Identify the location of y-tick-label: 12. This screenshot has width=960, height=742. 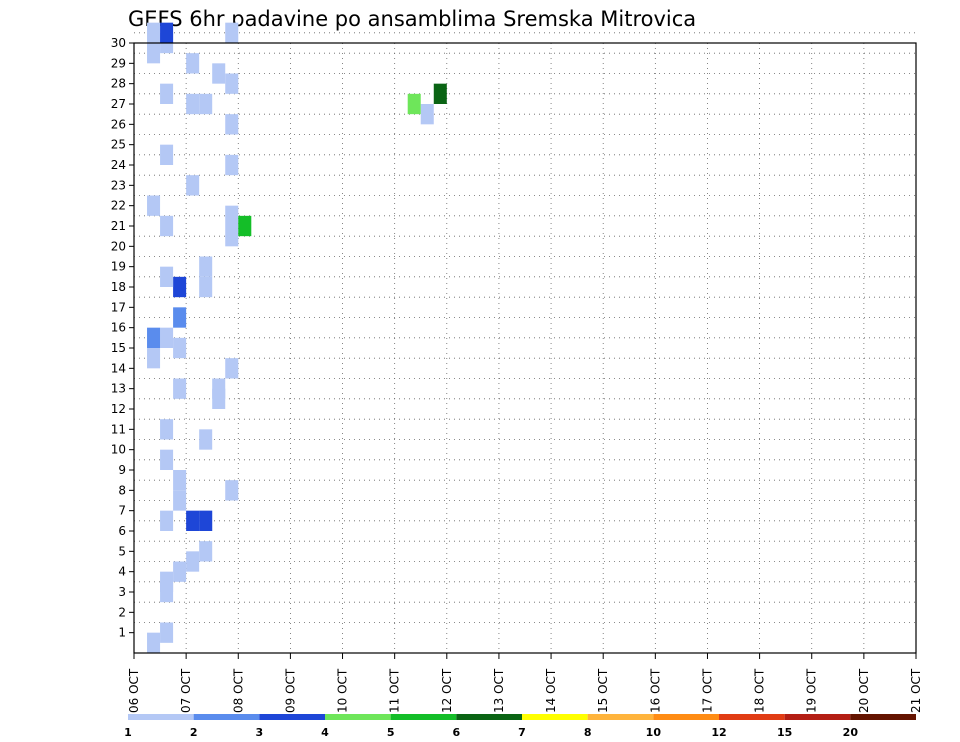
(118, 409).